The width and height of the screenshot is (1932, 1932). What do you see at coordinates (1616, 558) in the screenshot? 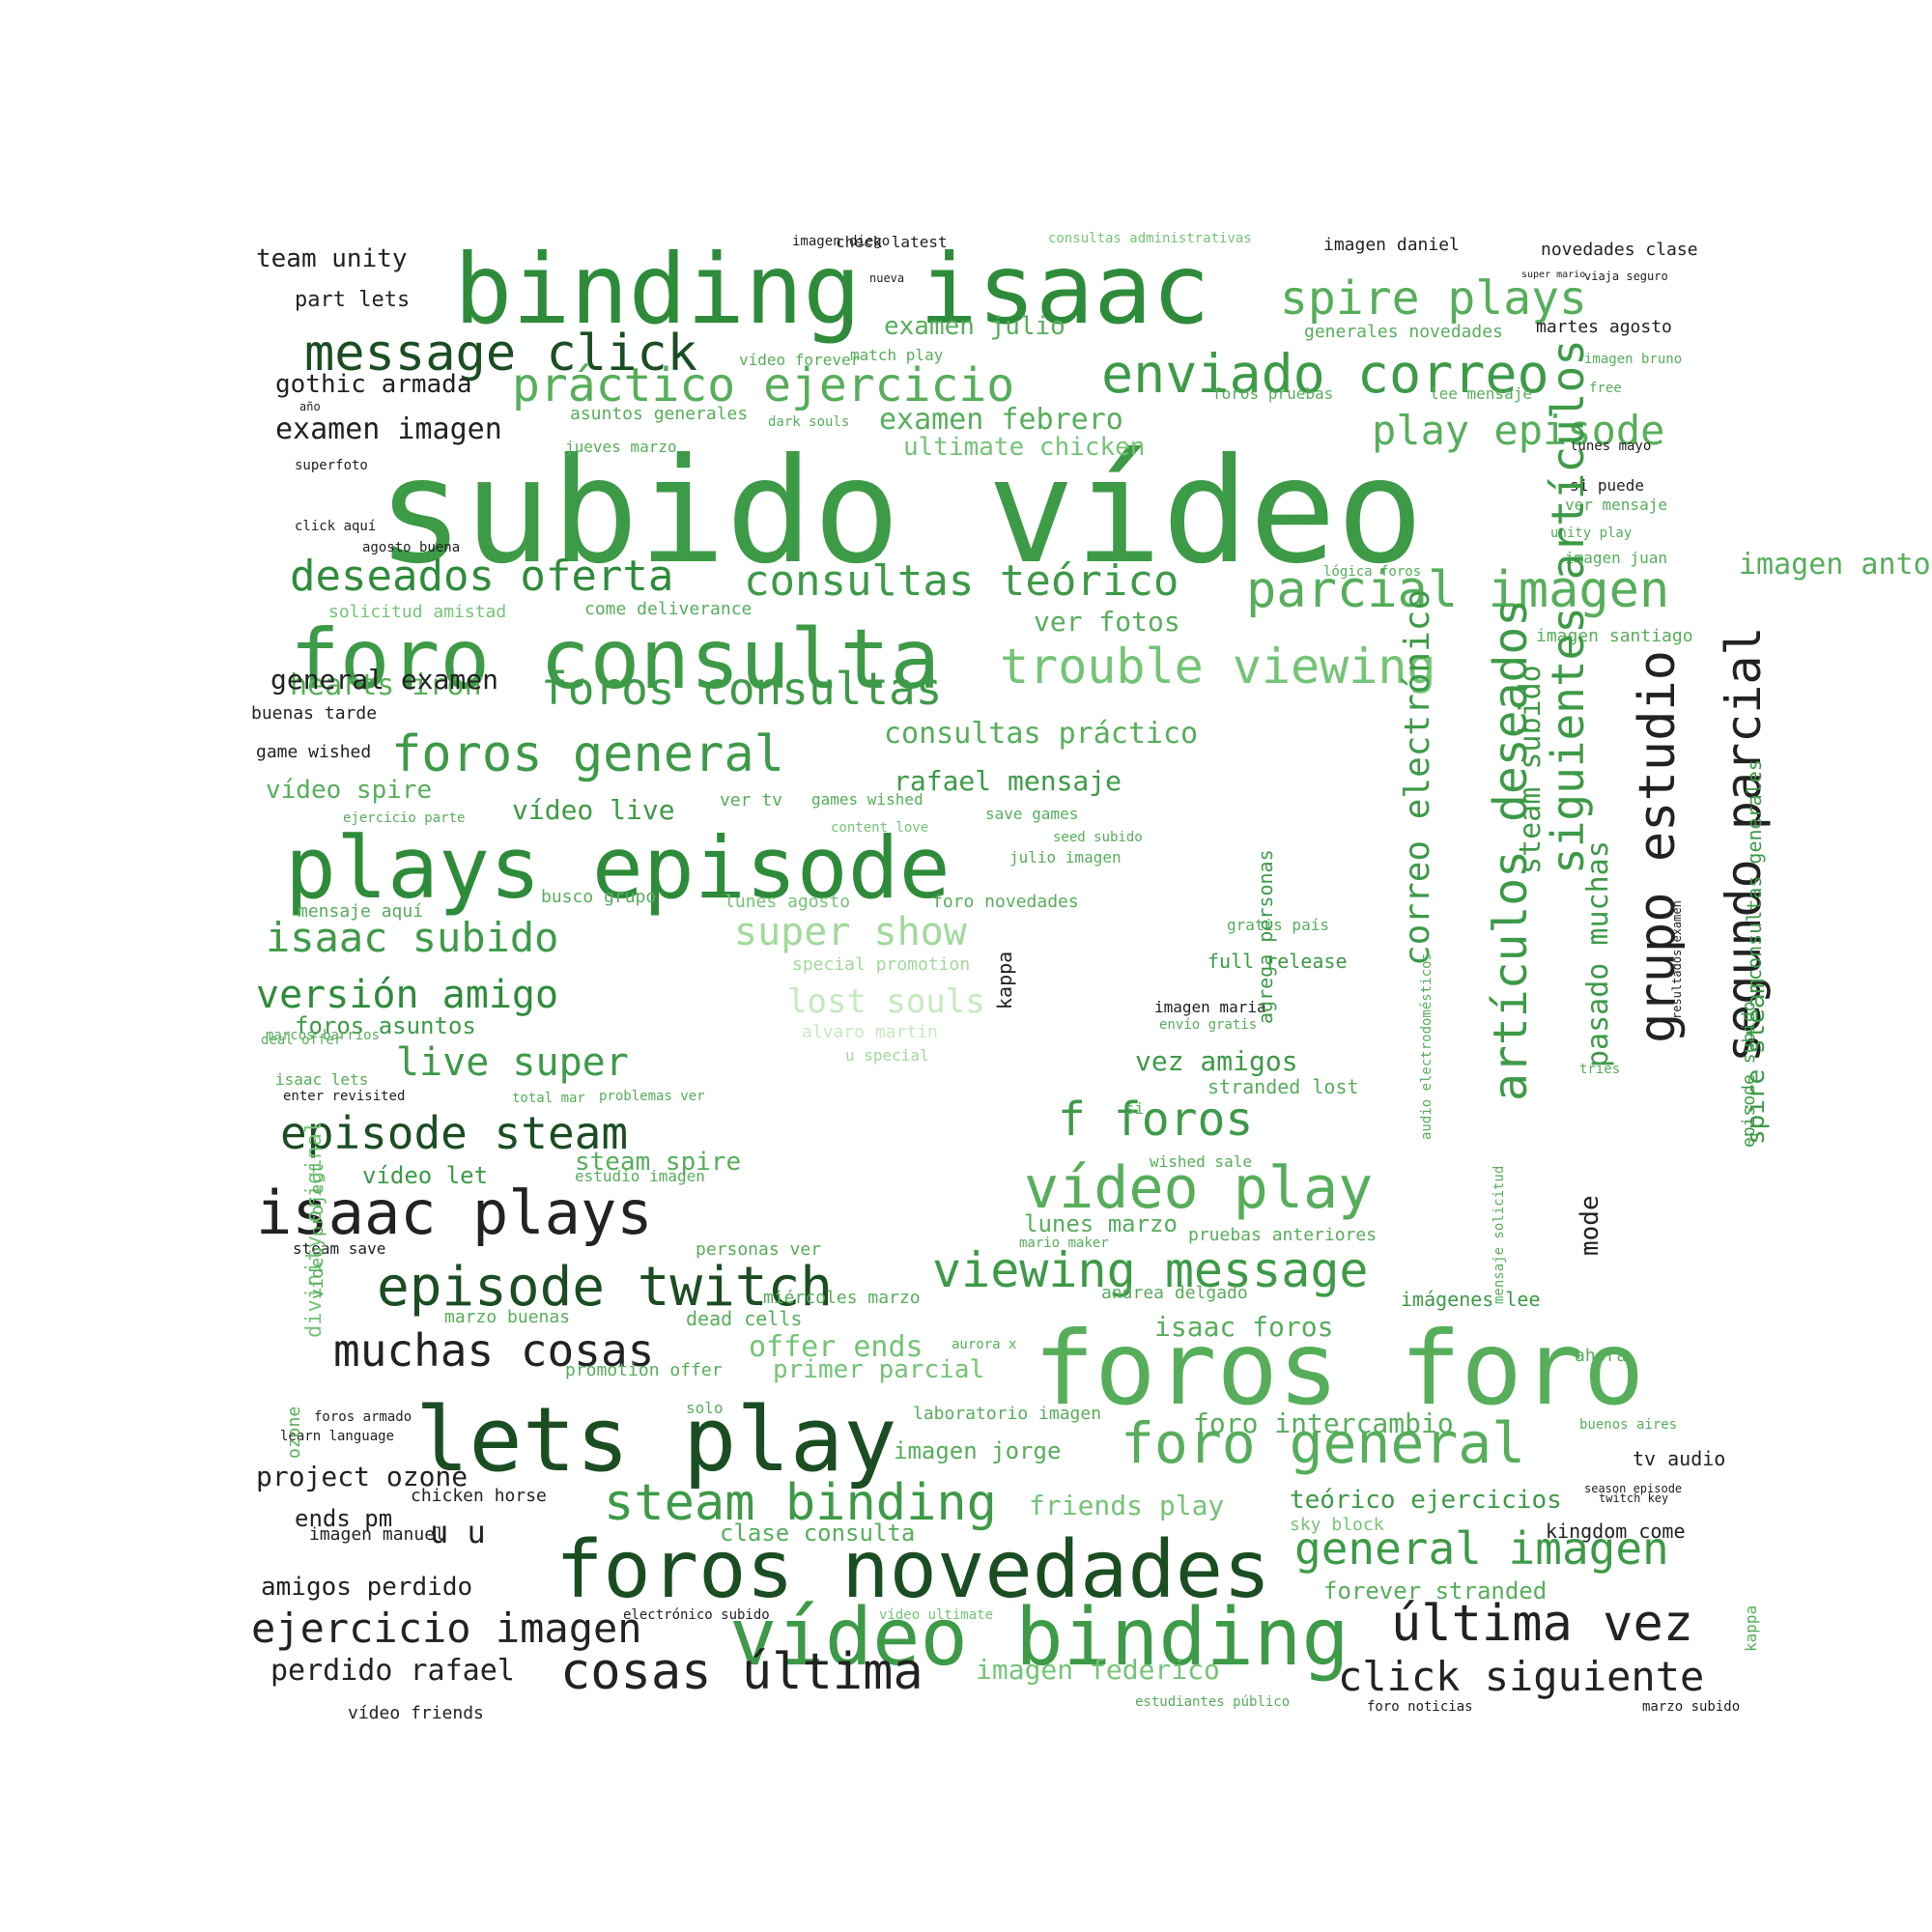
I see `cloud-word: imagen juan` at bounding box center [1616, 558].